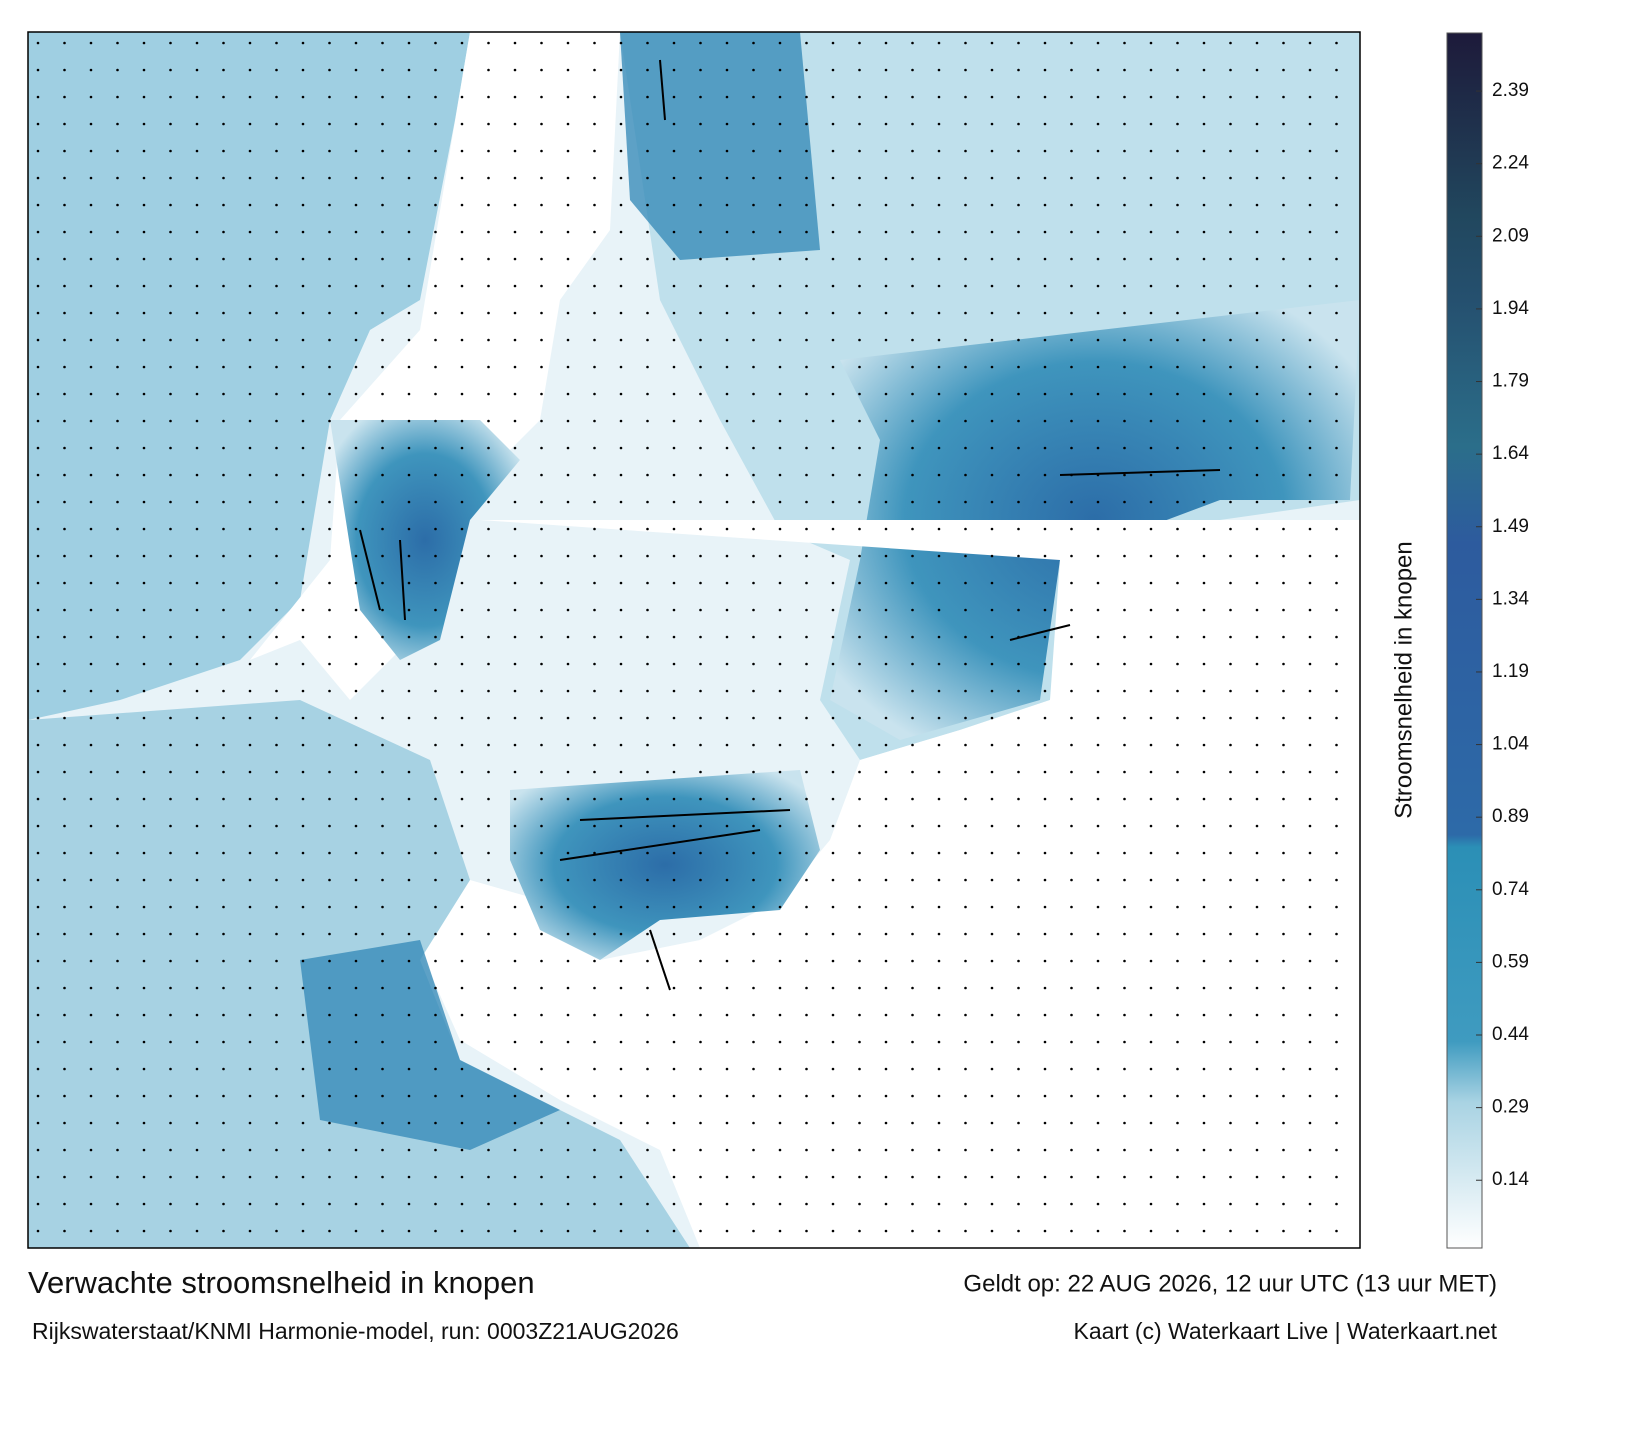 The width and height of the screenshot is (1650, 1455). What do you see at coordinates (1510, 453) in the screenshot?
I see `colorbar-tick-label: 1.64` at bounding box center [1510, 453].